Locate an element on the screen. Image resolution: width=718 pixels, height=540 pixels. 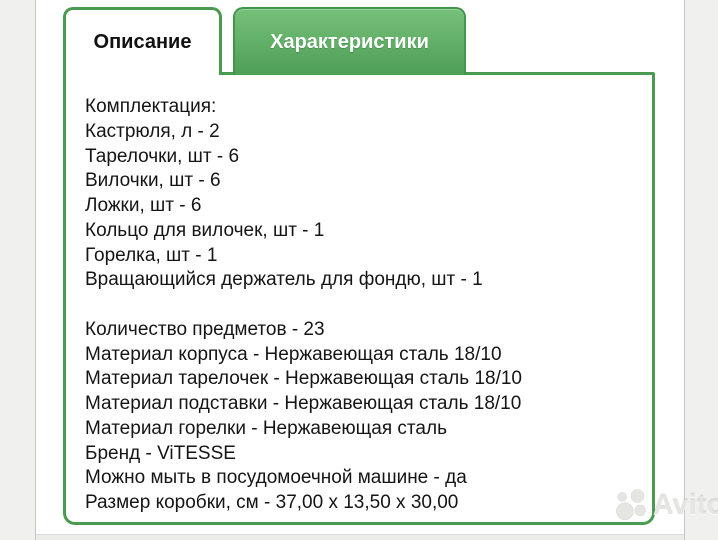
next-section-edge is located at coordinates (360, 537).